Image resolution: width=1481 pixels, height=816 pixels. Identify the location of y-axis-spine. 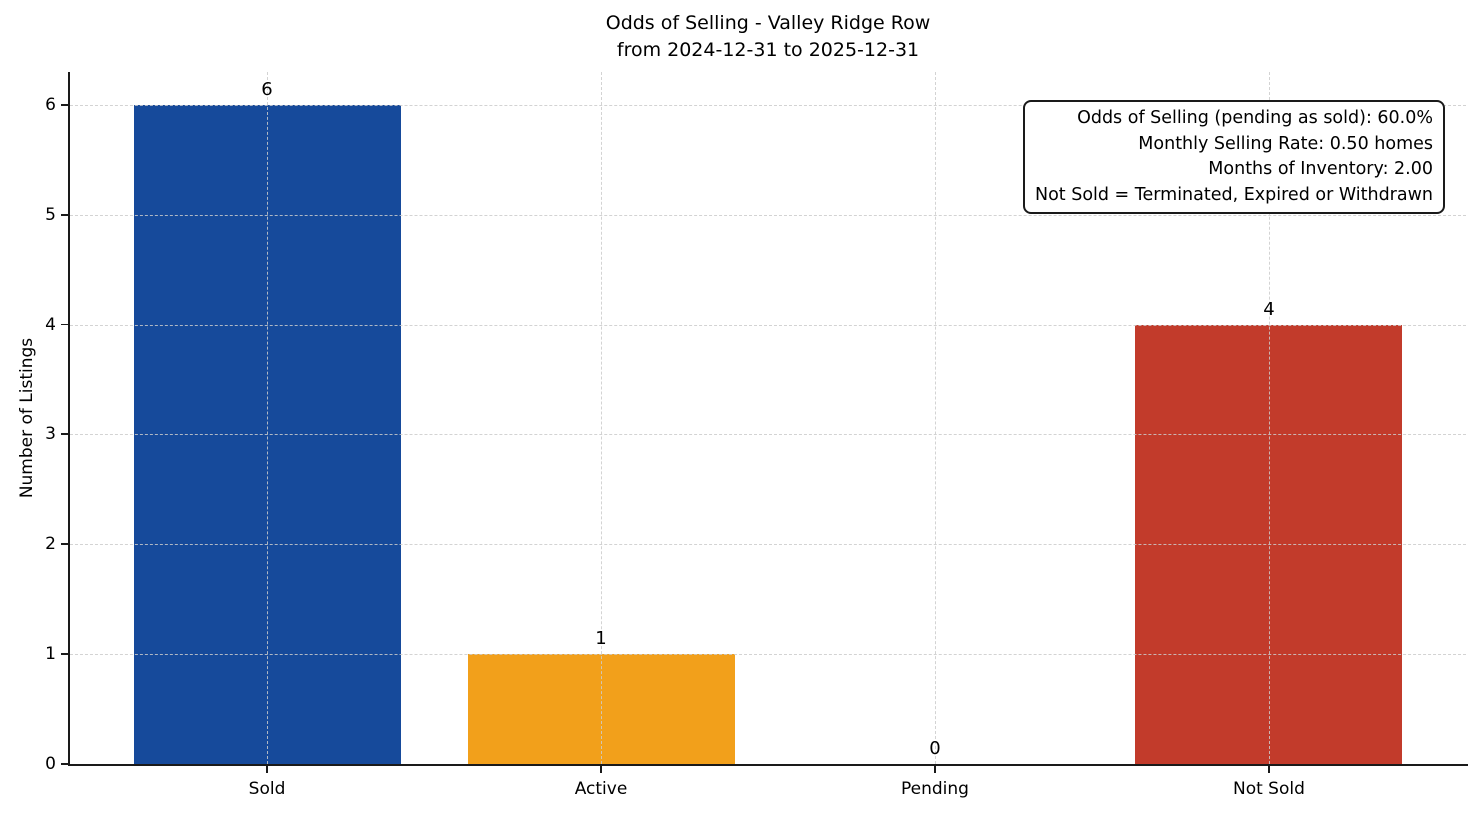
(69, 419).